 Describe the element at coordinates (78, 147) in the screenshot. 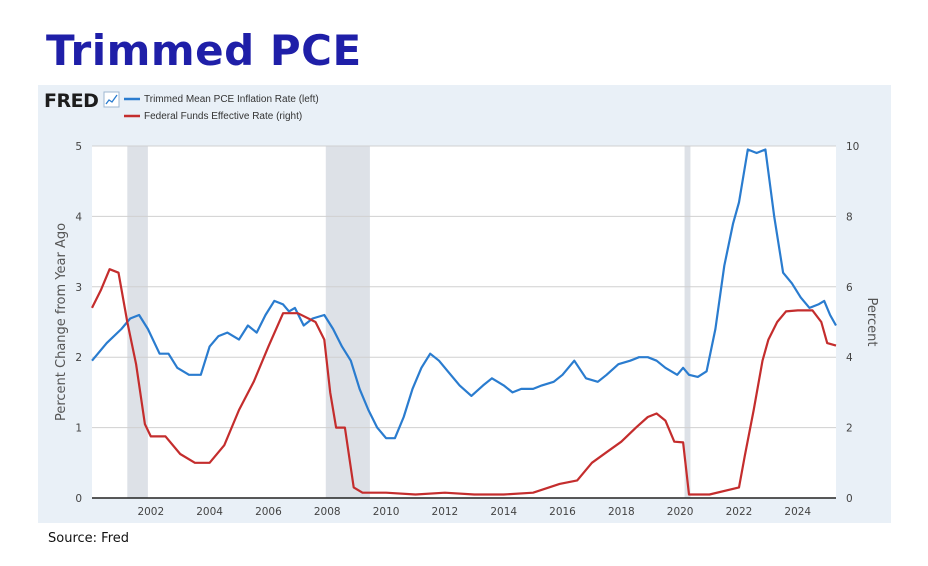

I see `y-tick-label-left: 5` at that location.